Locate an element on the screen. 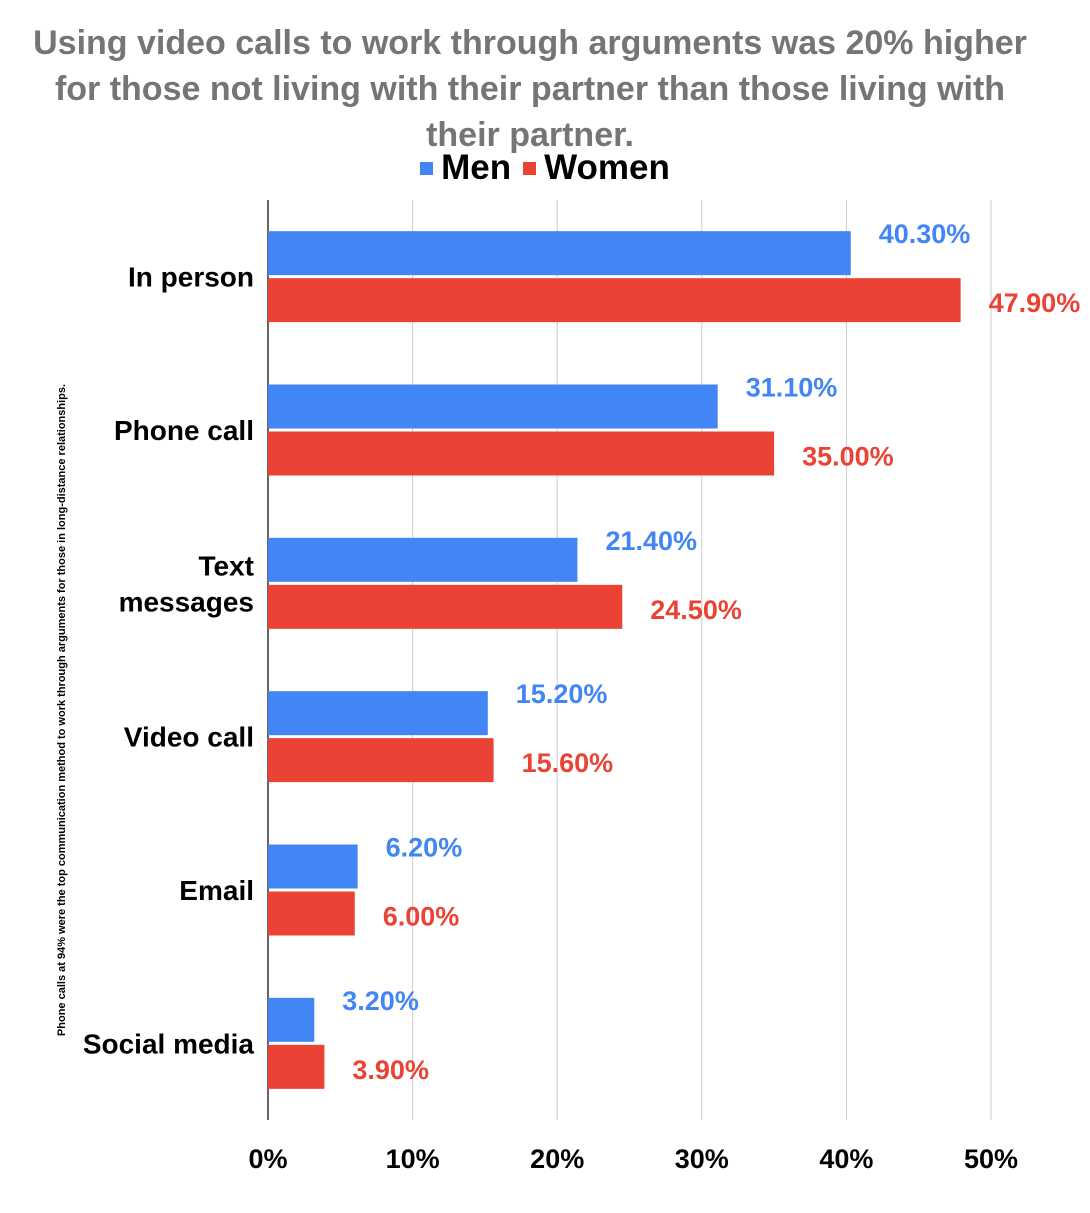  category-label: Phone call is located at coordinates (184, 430).